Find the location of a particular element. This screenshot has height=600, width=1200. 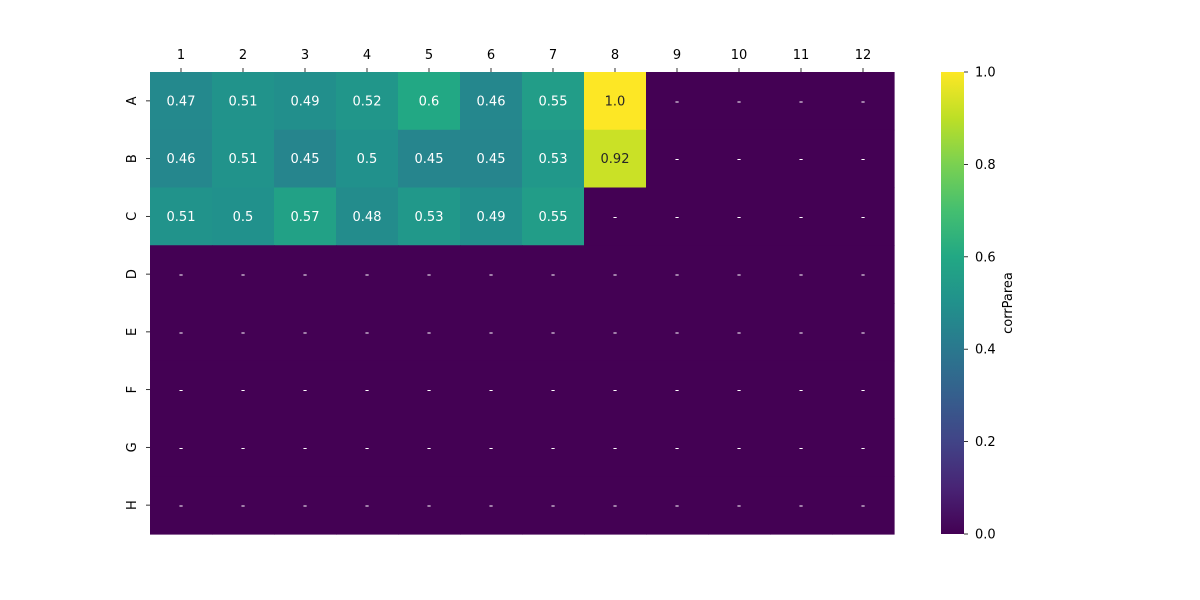

x-tick-label: 7 is located at coordinates (553, 55).